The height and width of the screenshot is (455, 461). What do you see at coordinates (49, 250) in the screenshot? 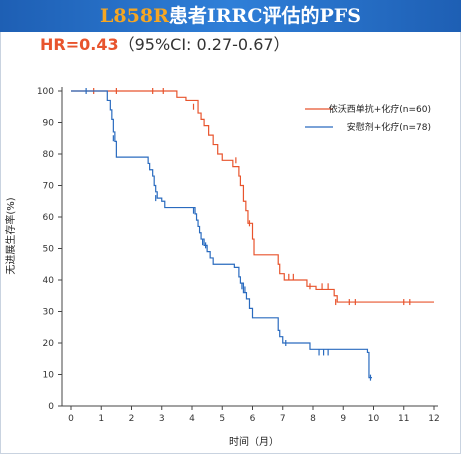
I see `y-tick-label: 50` at bounding box center [49, 250].